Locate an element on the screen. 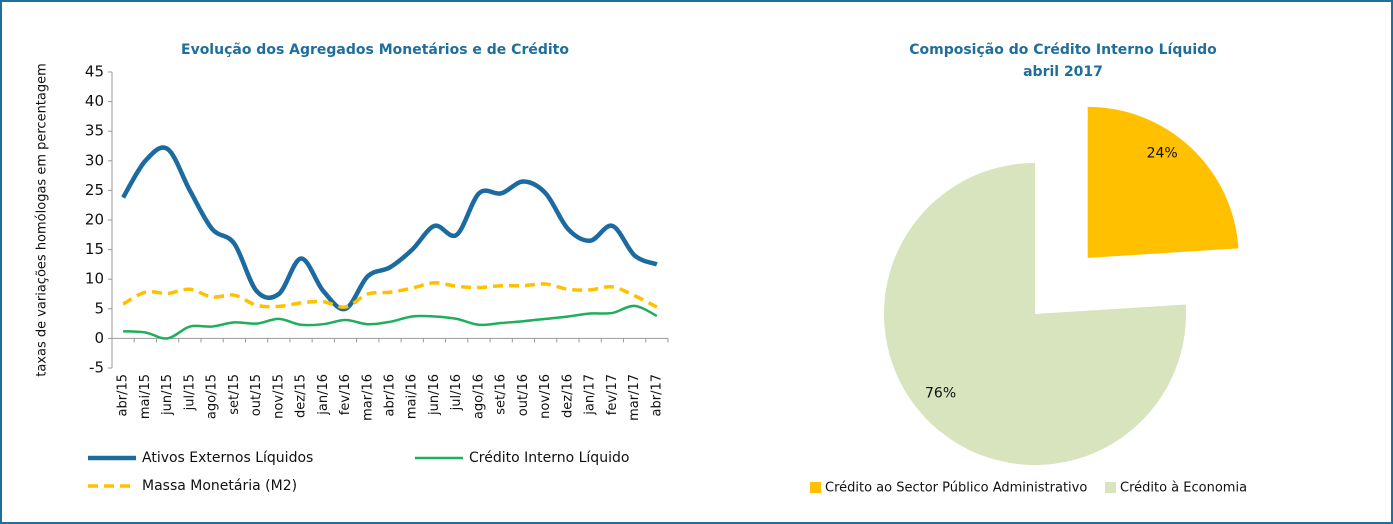 Image resolution: width=1393 pixels, height=524 pixels. y-tick-label: 30 is located at coordinates (94, 160).